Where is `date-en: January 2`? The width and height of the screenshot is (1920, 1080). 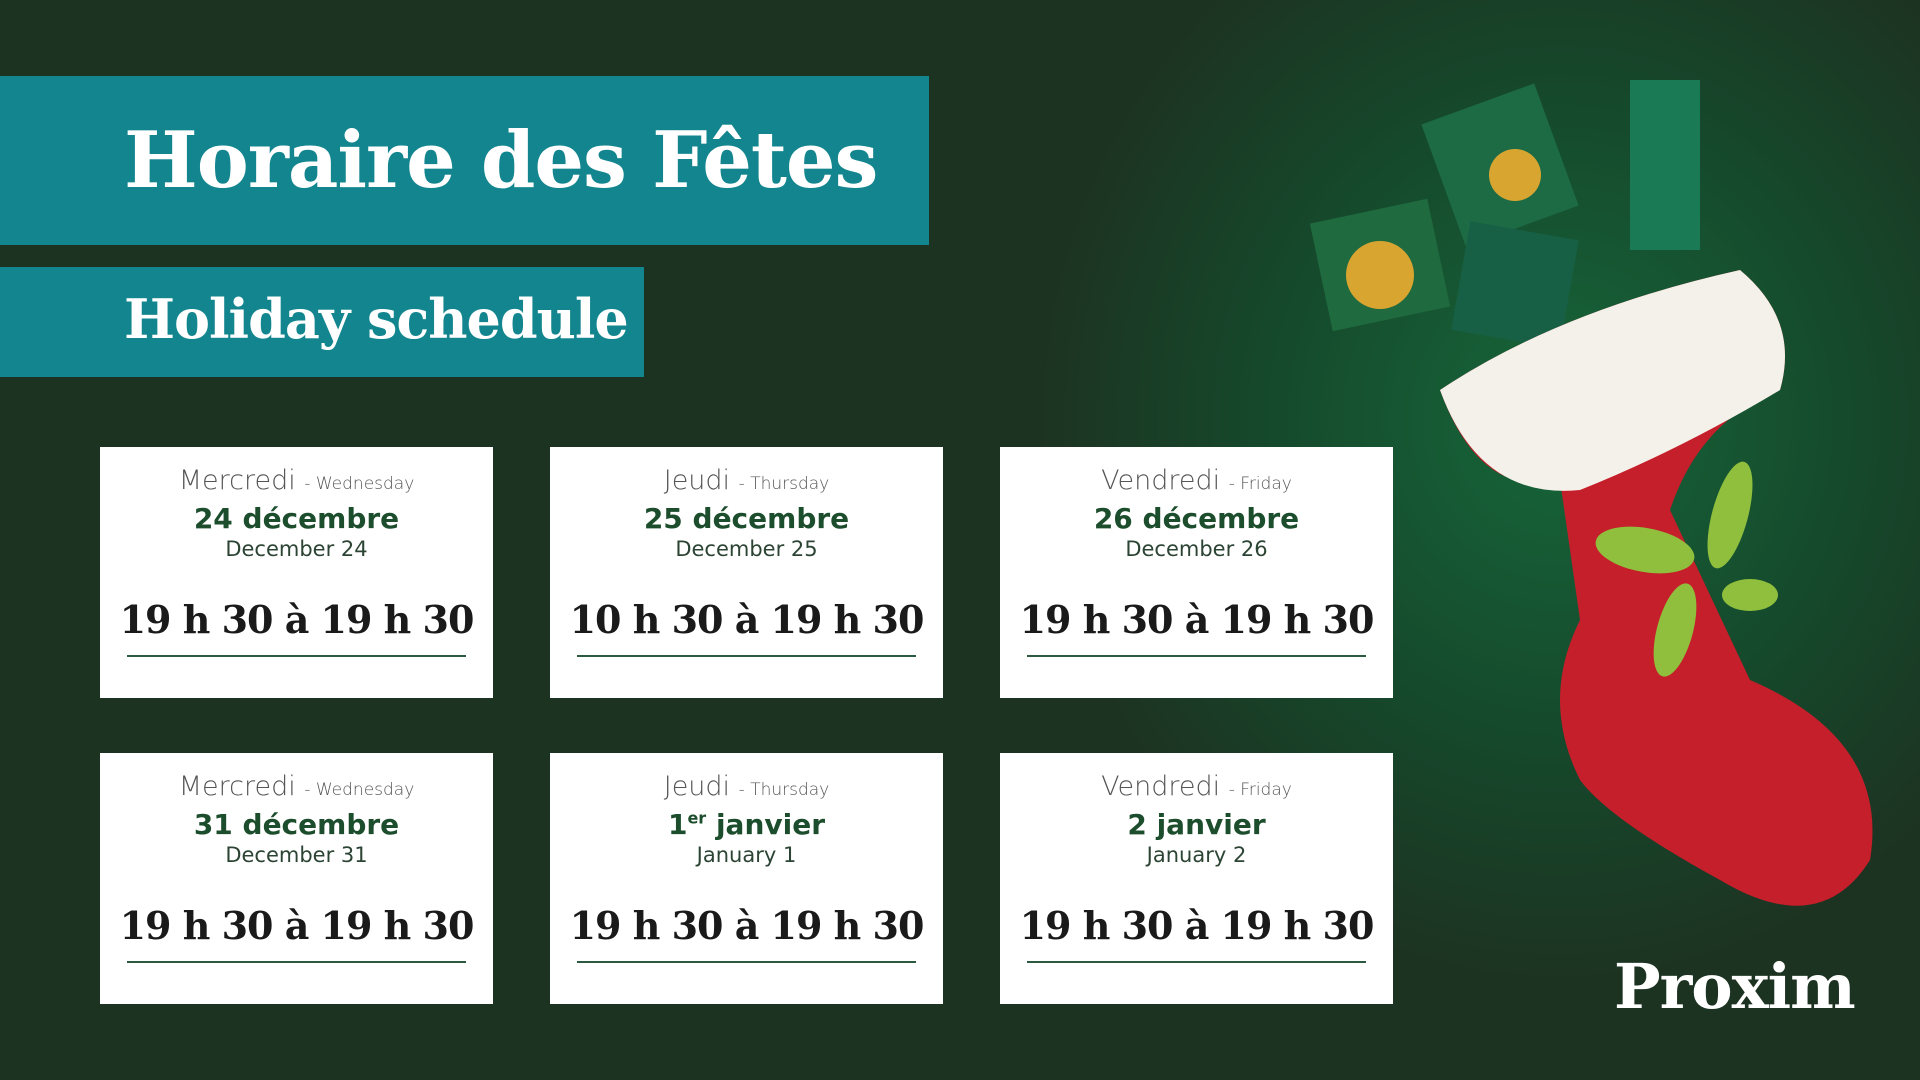
date-en: January 2 is located at coordinates (1196, 855).